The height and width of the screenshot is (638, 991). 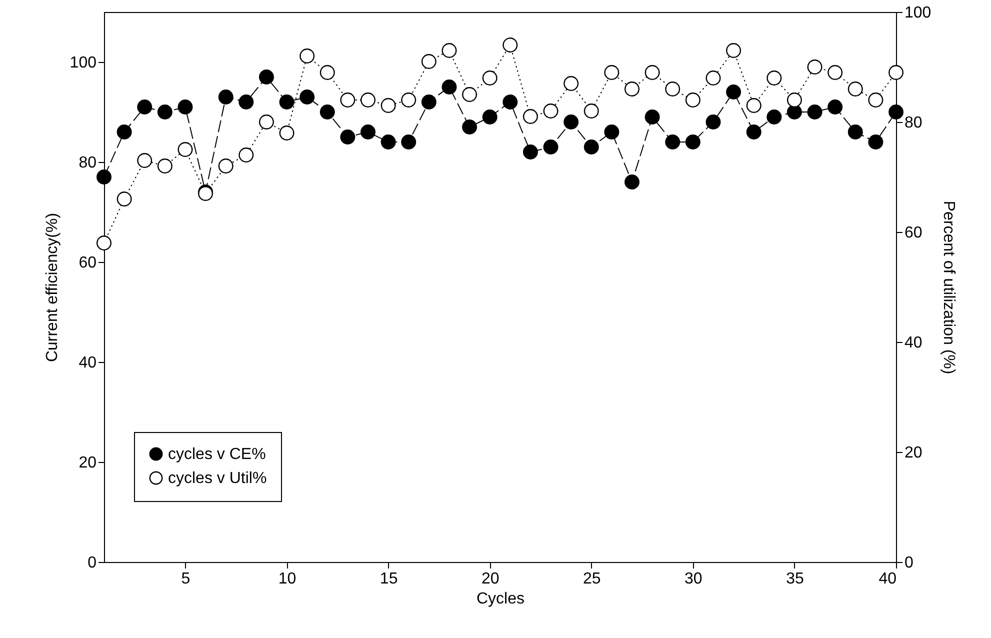 I want to click on y-tick-label: 20, so click(x=87, y=463).